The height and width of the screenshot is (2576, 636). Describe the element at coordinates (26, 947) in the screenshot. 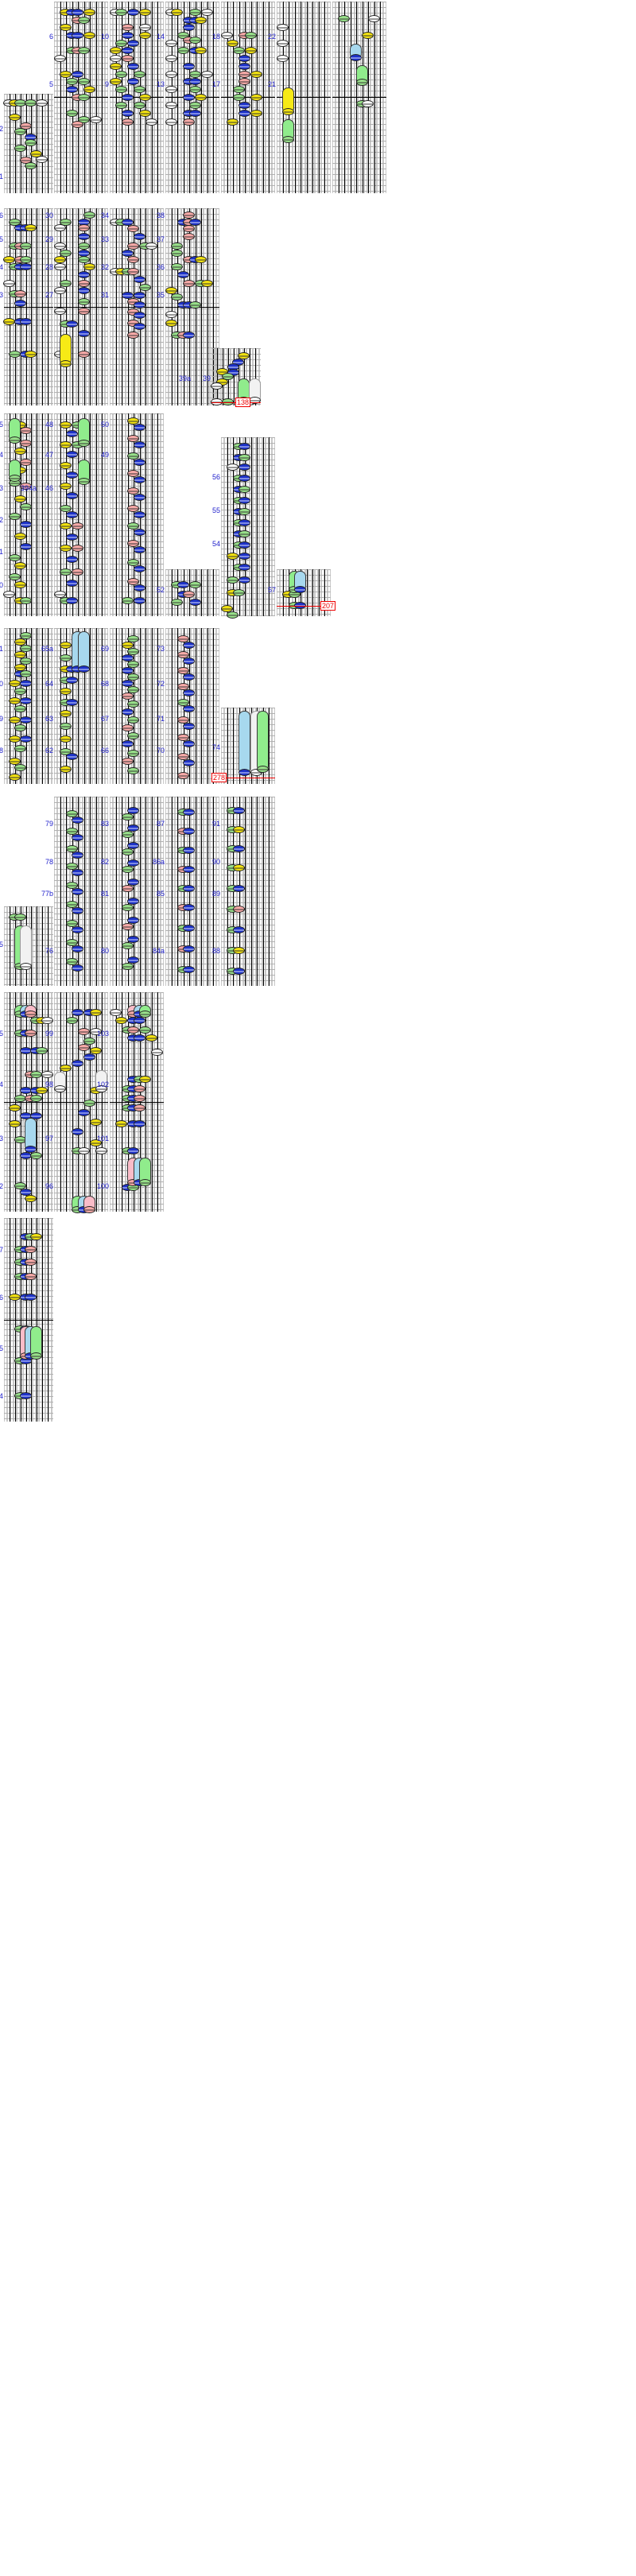

I see `white-interval-bar` at that location.